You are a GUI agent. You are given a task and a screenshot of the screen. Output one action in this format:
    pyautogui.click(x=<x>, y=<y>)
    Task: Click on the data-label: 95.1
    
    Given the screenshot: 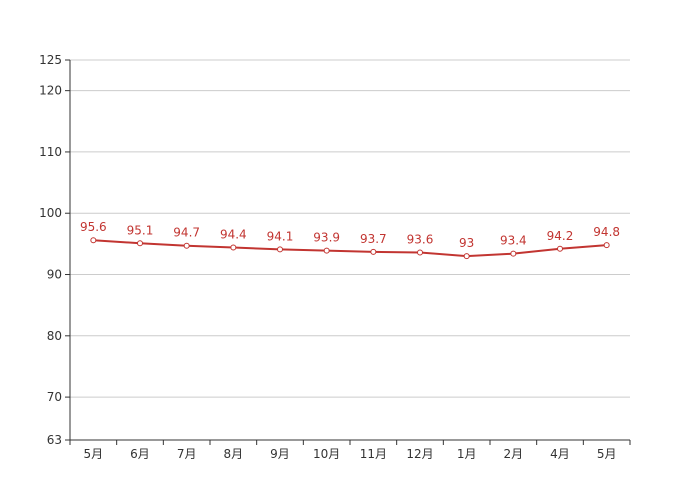 What is the action you would take?
    pyautogui.click(x=140, y=230)
    